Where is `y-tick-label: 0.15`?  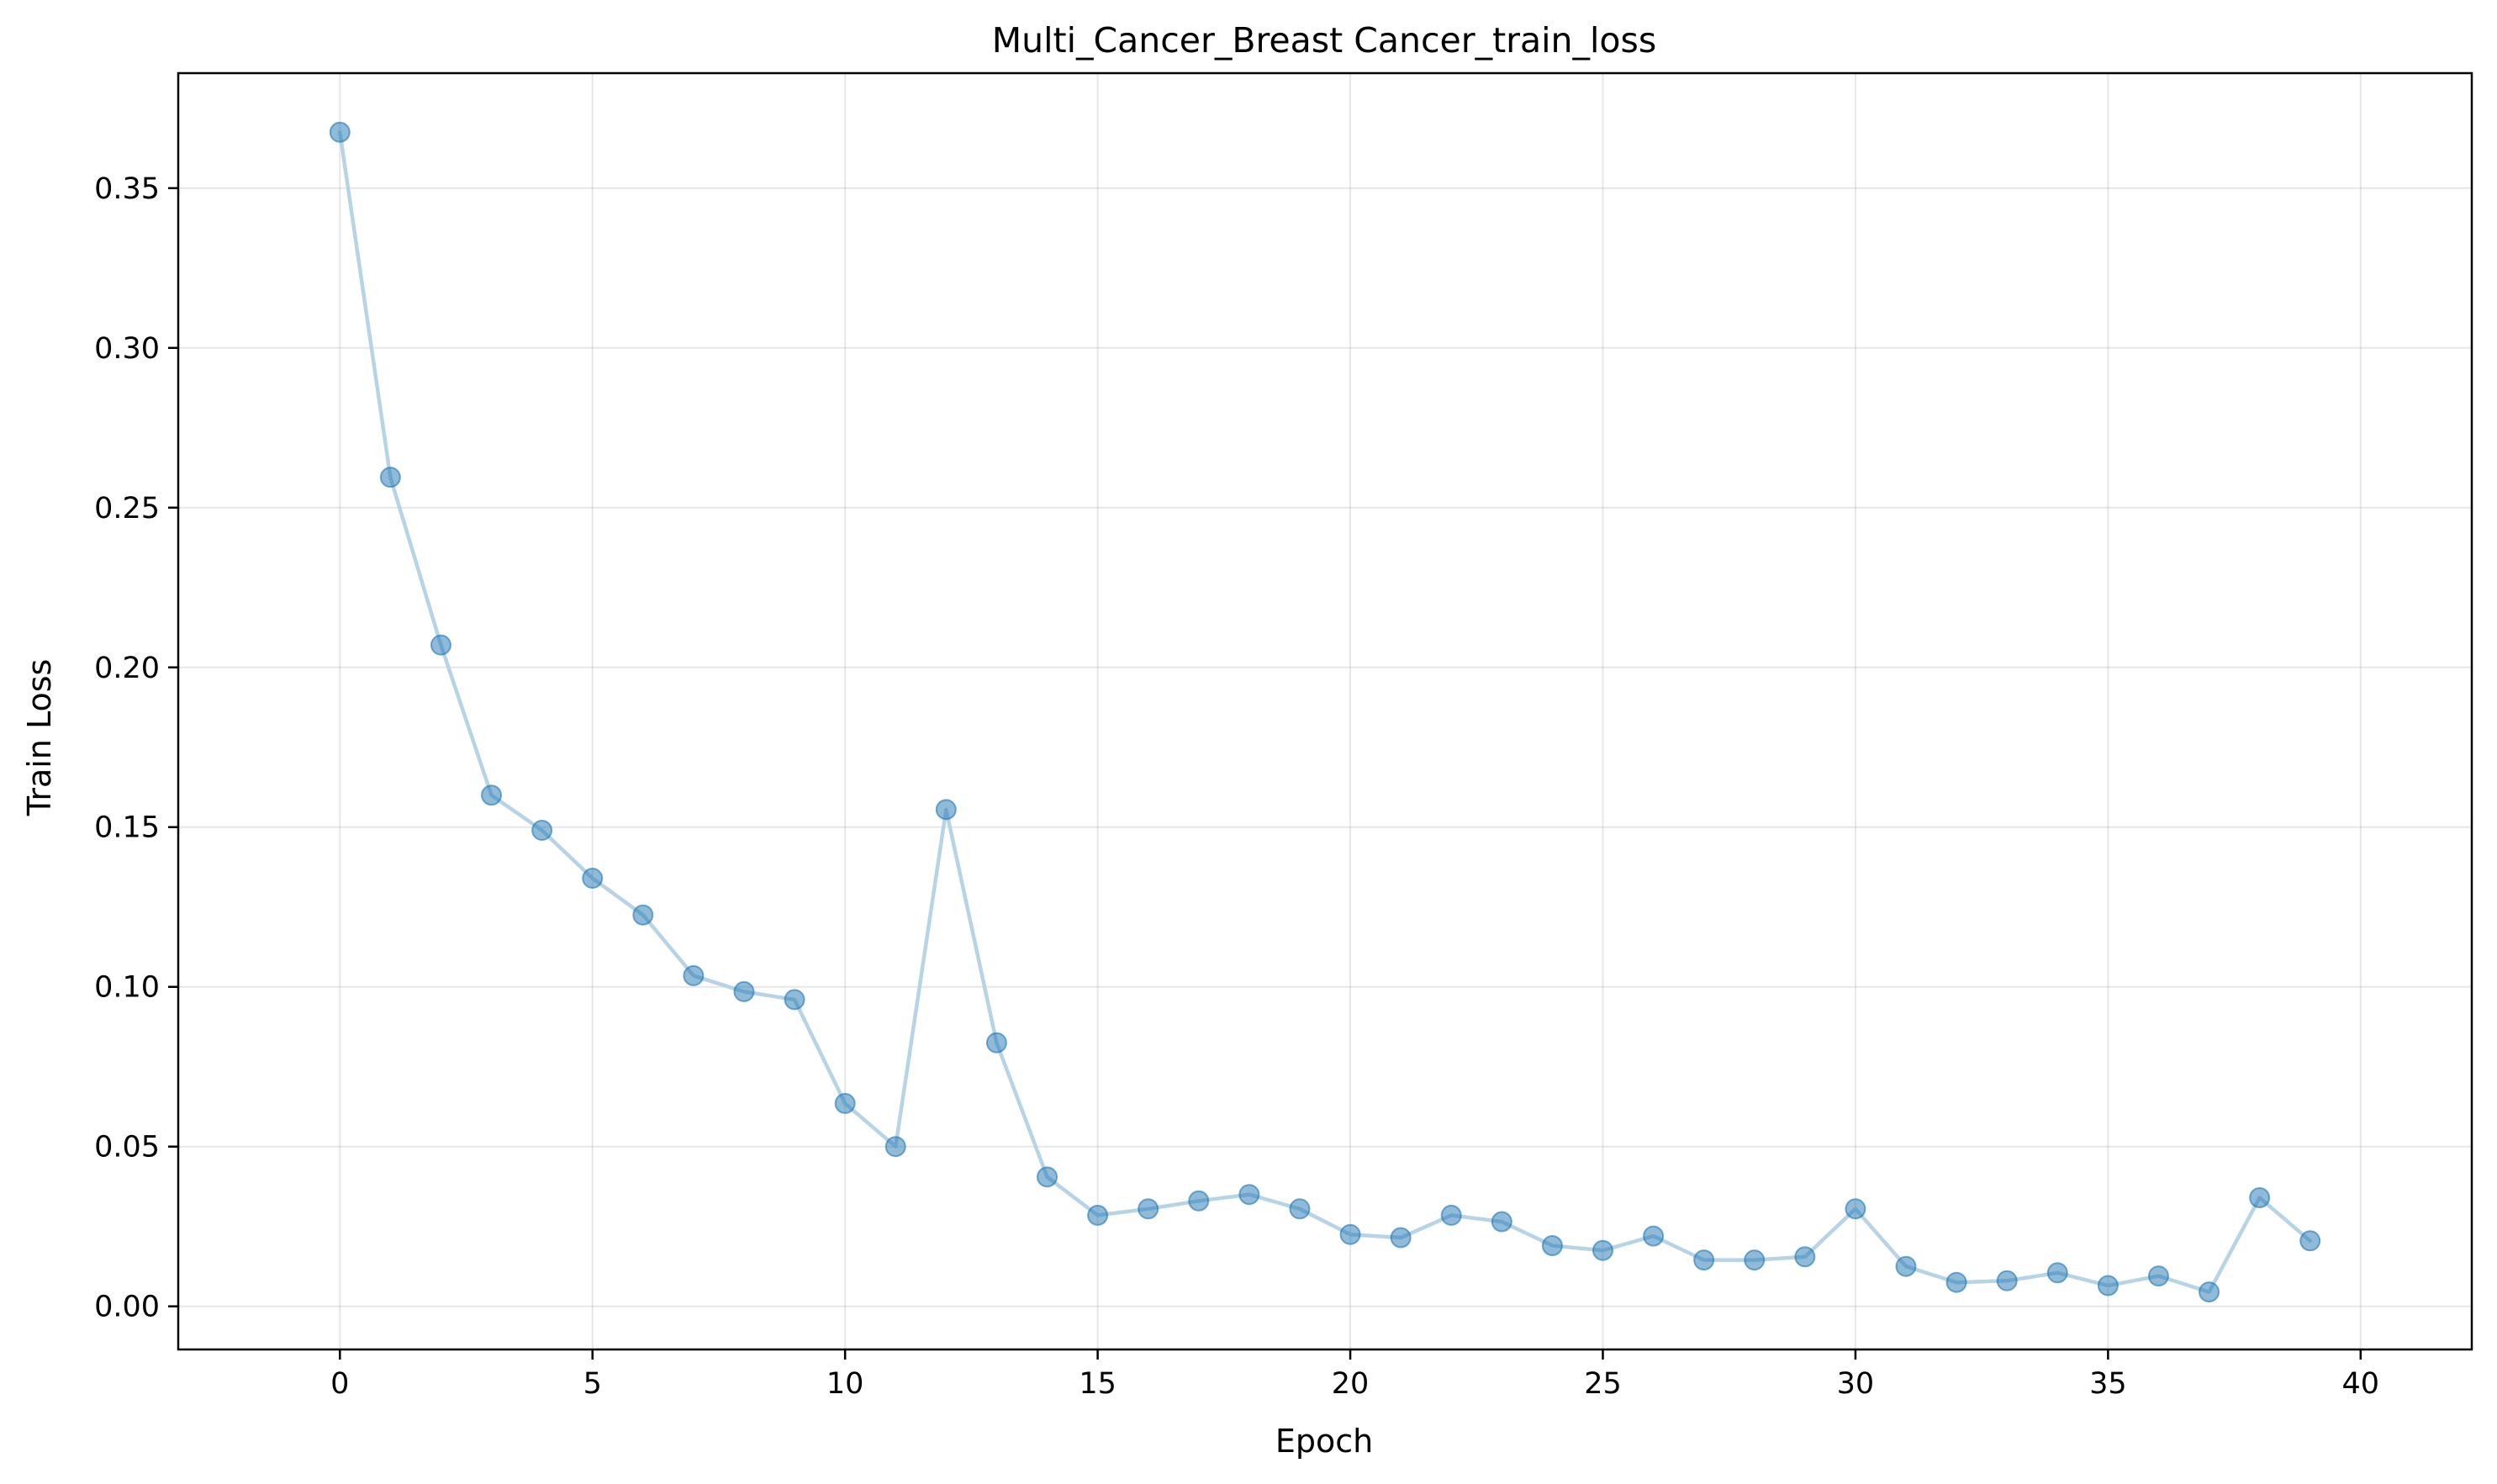 y-tick-label: 0.15 is located at coordinates (127, 828).